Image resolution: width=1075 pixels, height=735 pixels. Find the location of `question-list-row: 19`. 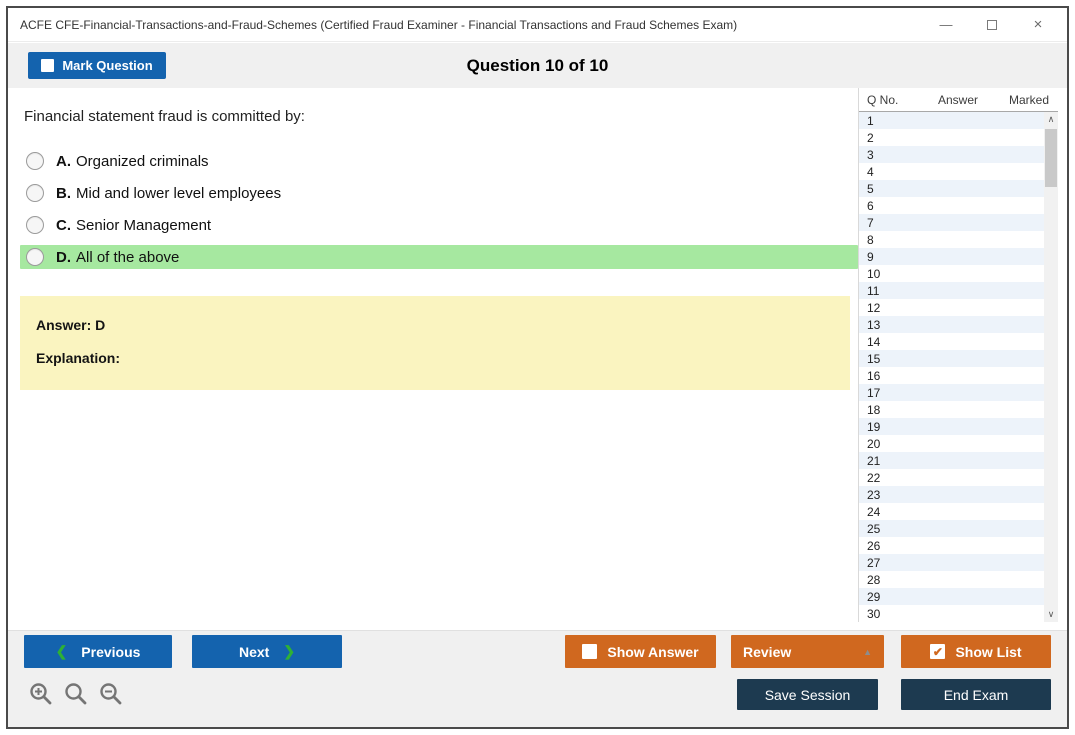

question-list-row: 19 is located at coordinates (952, 426).